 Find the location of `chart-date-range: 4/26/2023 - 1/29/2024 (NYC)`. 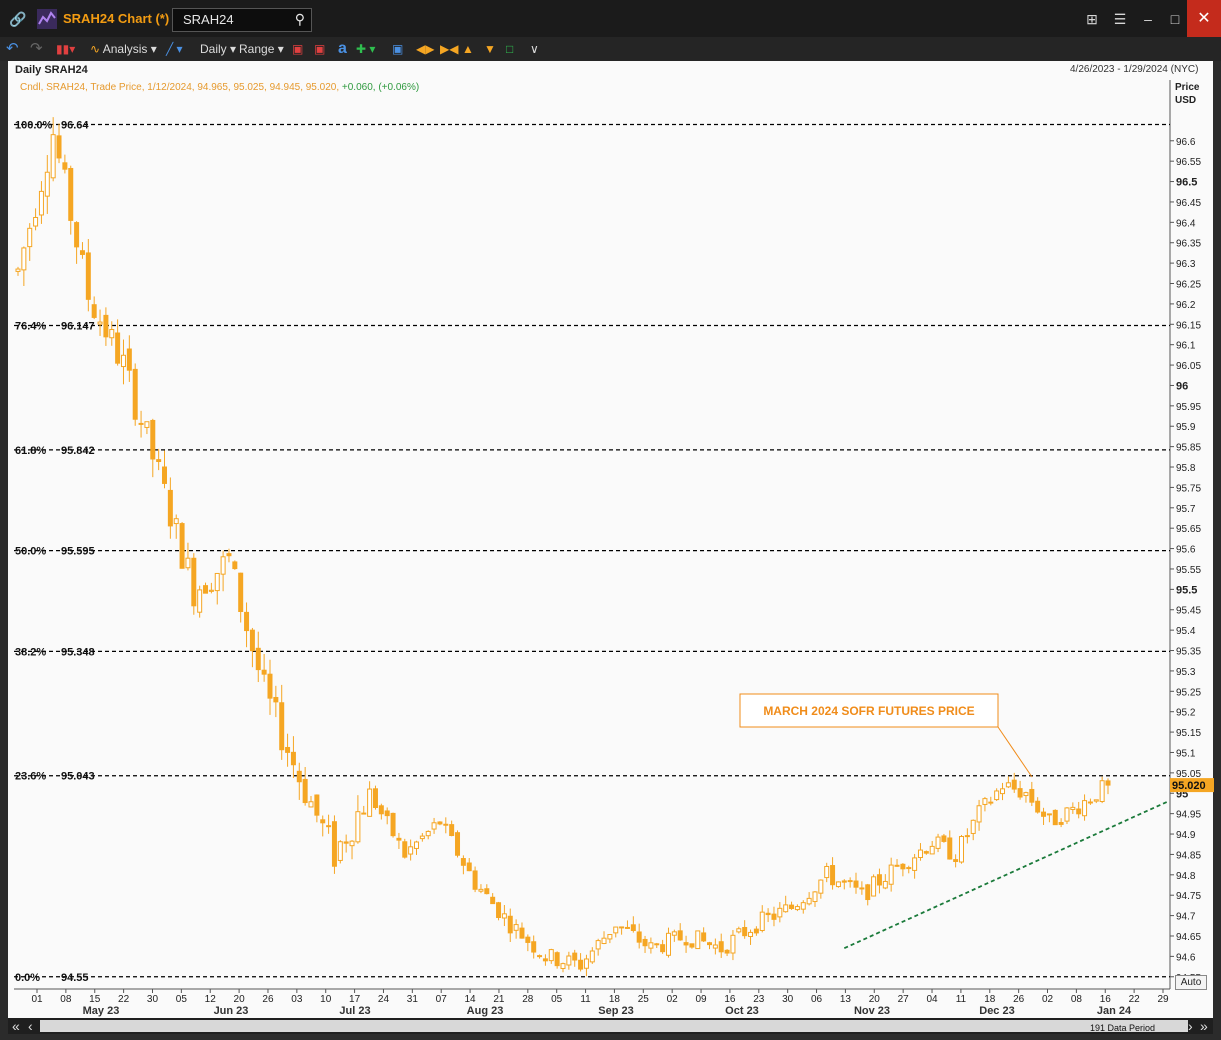

chart-date-range: 4/26/2023 - 1/29/2024 (NYC) is located at coordinates (1134, 69).